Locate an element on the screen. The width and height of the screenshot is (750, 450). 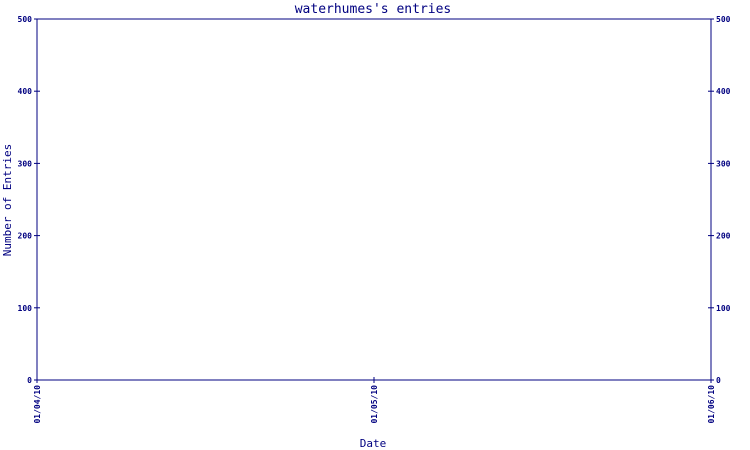
y-tick-label-right: 400 is located at coordinates (723, 91).